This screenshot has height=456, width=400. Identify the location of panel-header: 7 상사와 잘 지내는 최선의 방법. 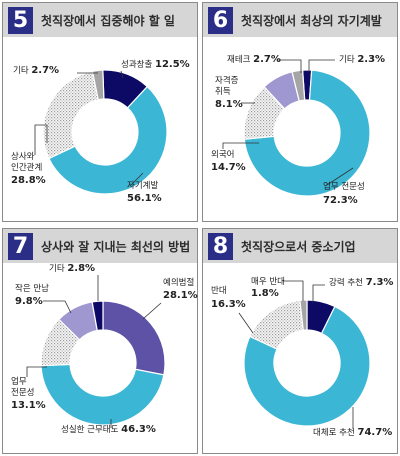
(100, 246).